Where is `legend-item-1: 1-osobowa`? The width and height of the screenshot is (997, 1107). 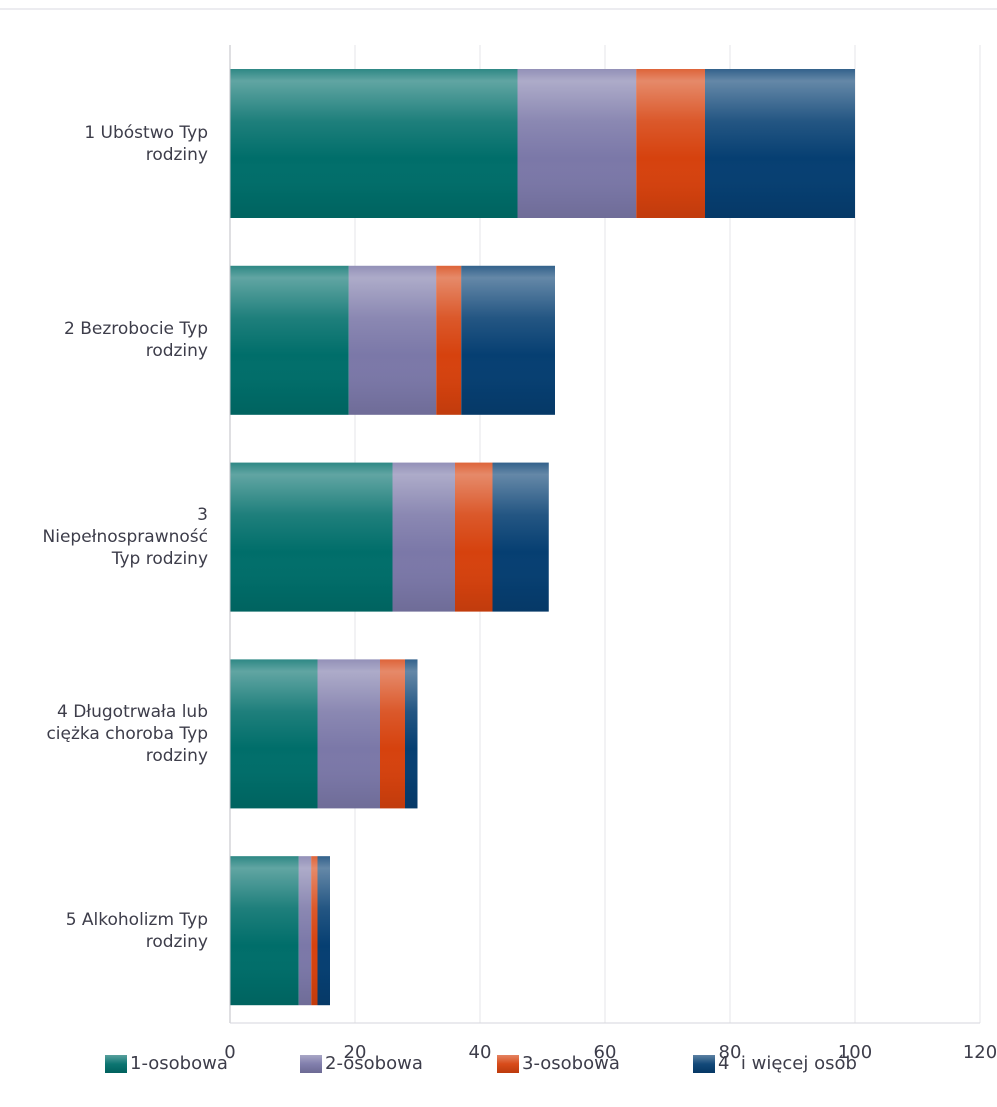
legend-item-1: 1-osobowa is located at coordinates (166, 1063).